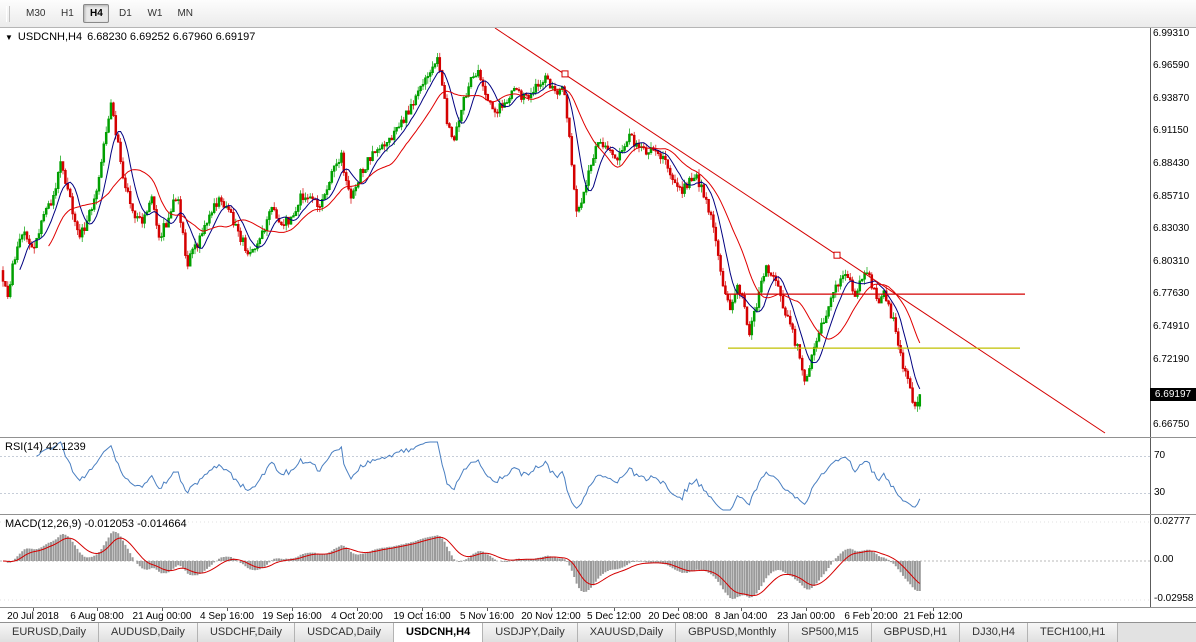  What do you see at coordinates (1171, 326) in the screenshot?
I see `price-axis-label: 6.74910` at bounding box center [1171, 326].